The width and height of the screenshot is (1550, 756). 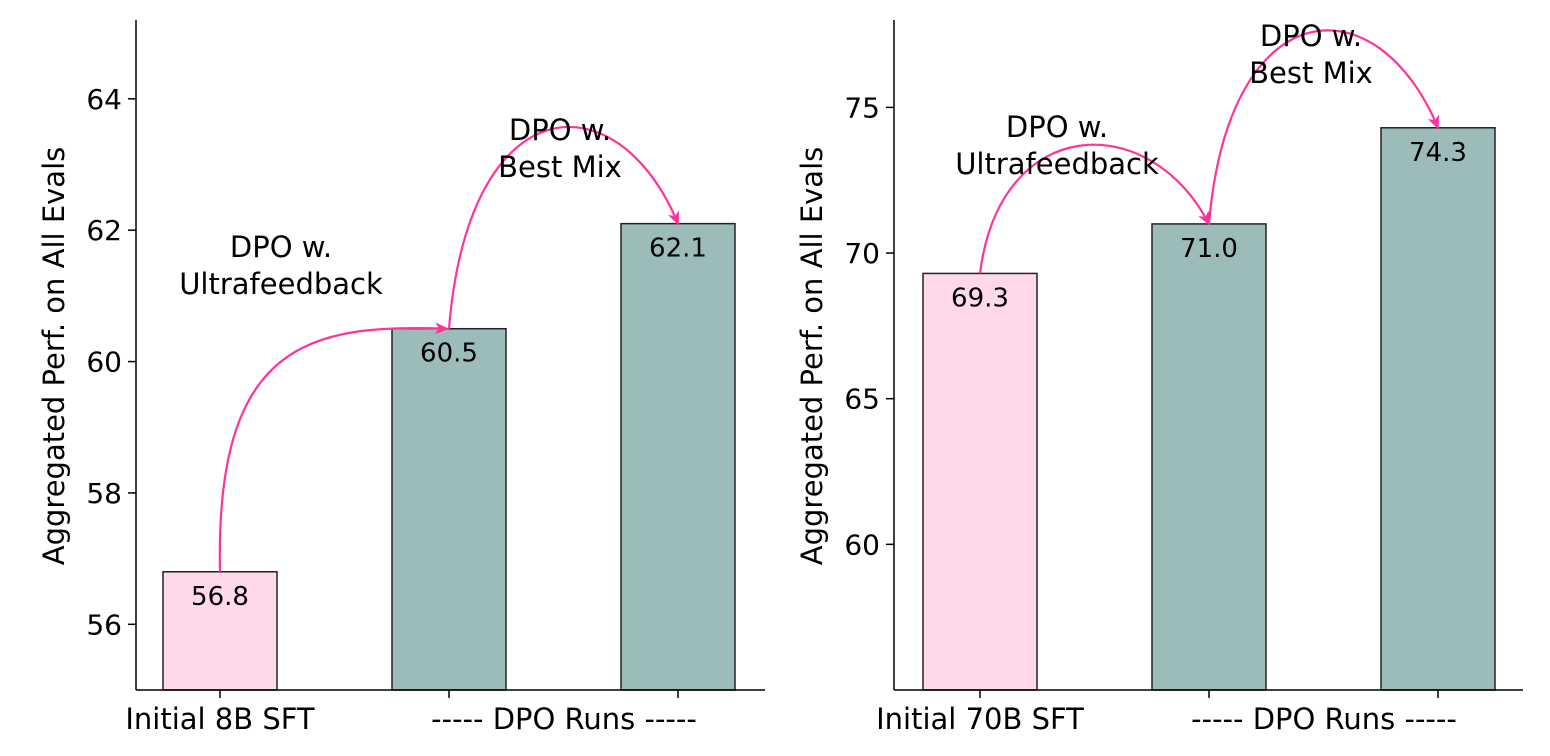 What do you see at coordinates (220, 719) in the screenshot?
I see `x-label-initial-8b: Initial 8B SFT` at bounding box center [220, 719].